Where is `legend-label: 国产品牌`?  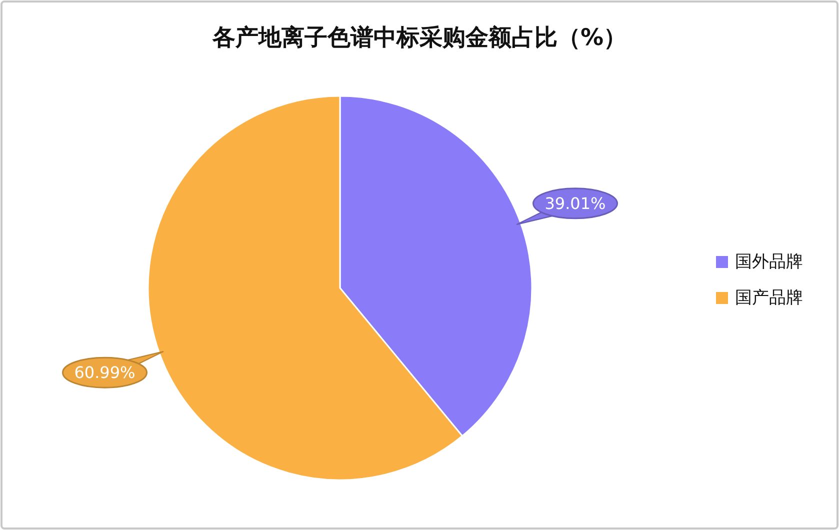 legend-label: 国产品牌 is located at coordinates (769, 298).